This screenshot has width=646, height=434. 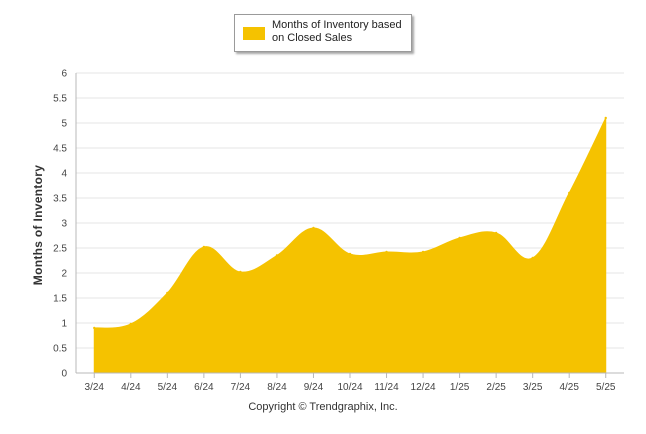 I want to click on x-tick-label: 8/24, so click(x=277, y=387).